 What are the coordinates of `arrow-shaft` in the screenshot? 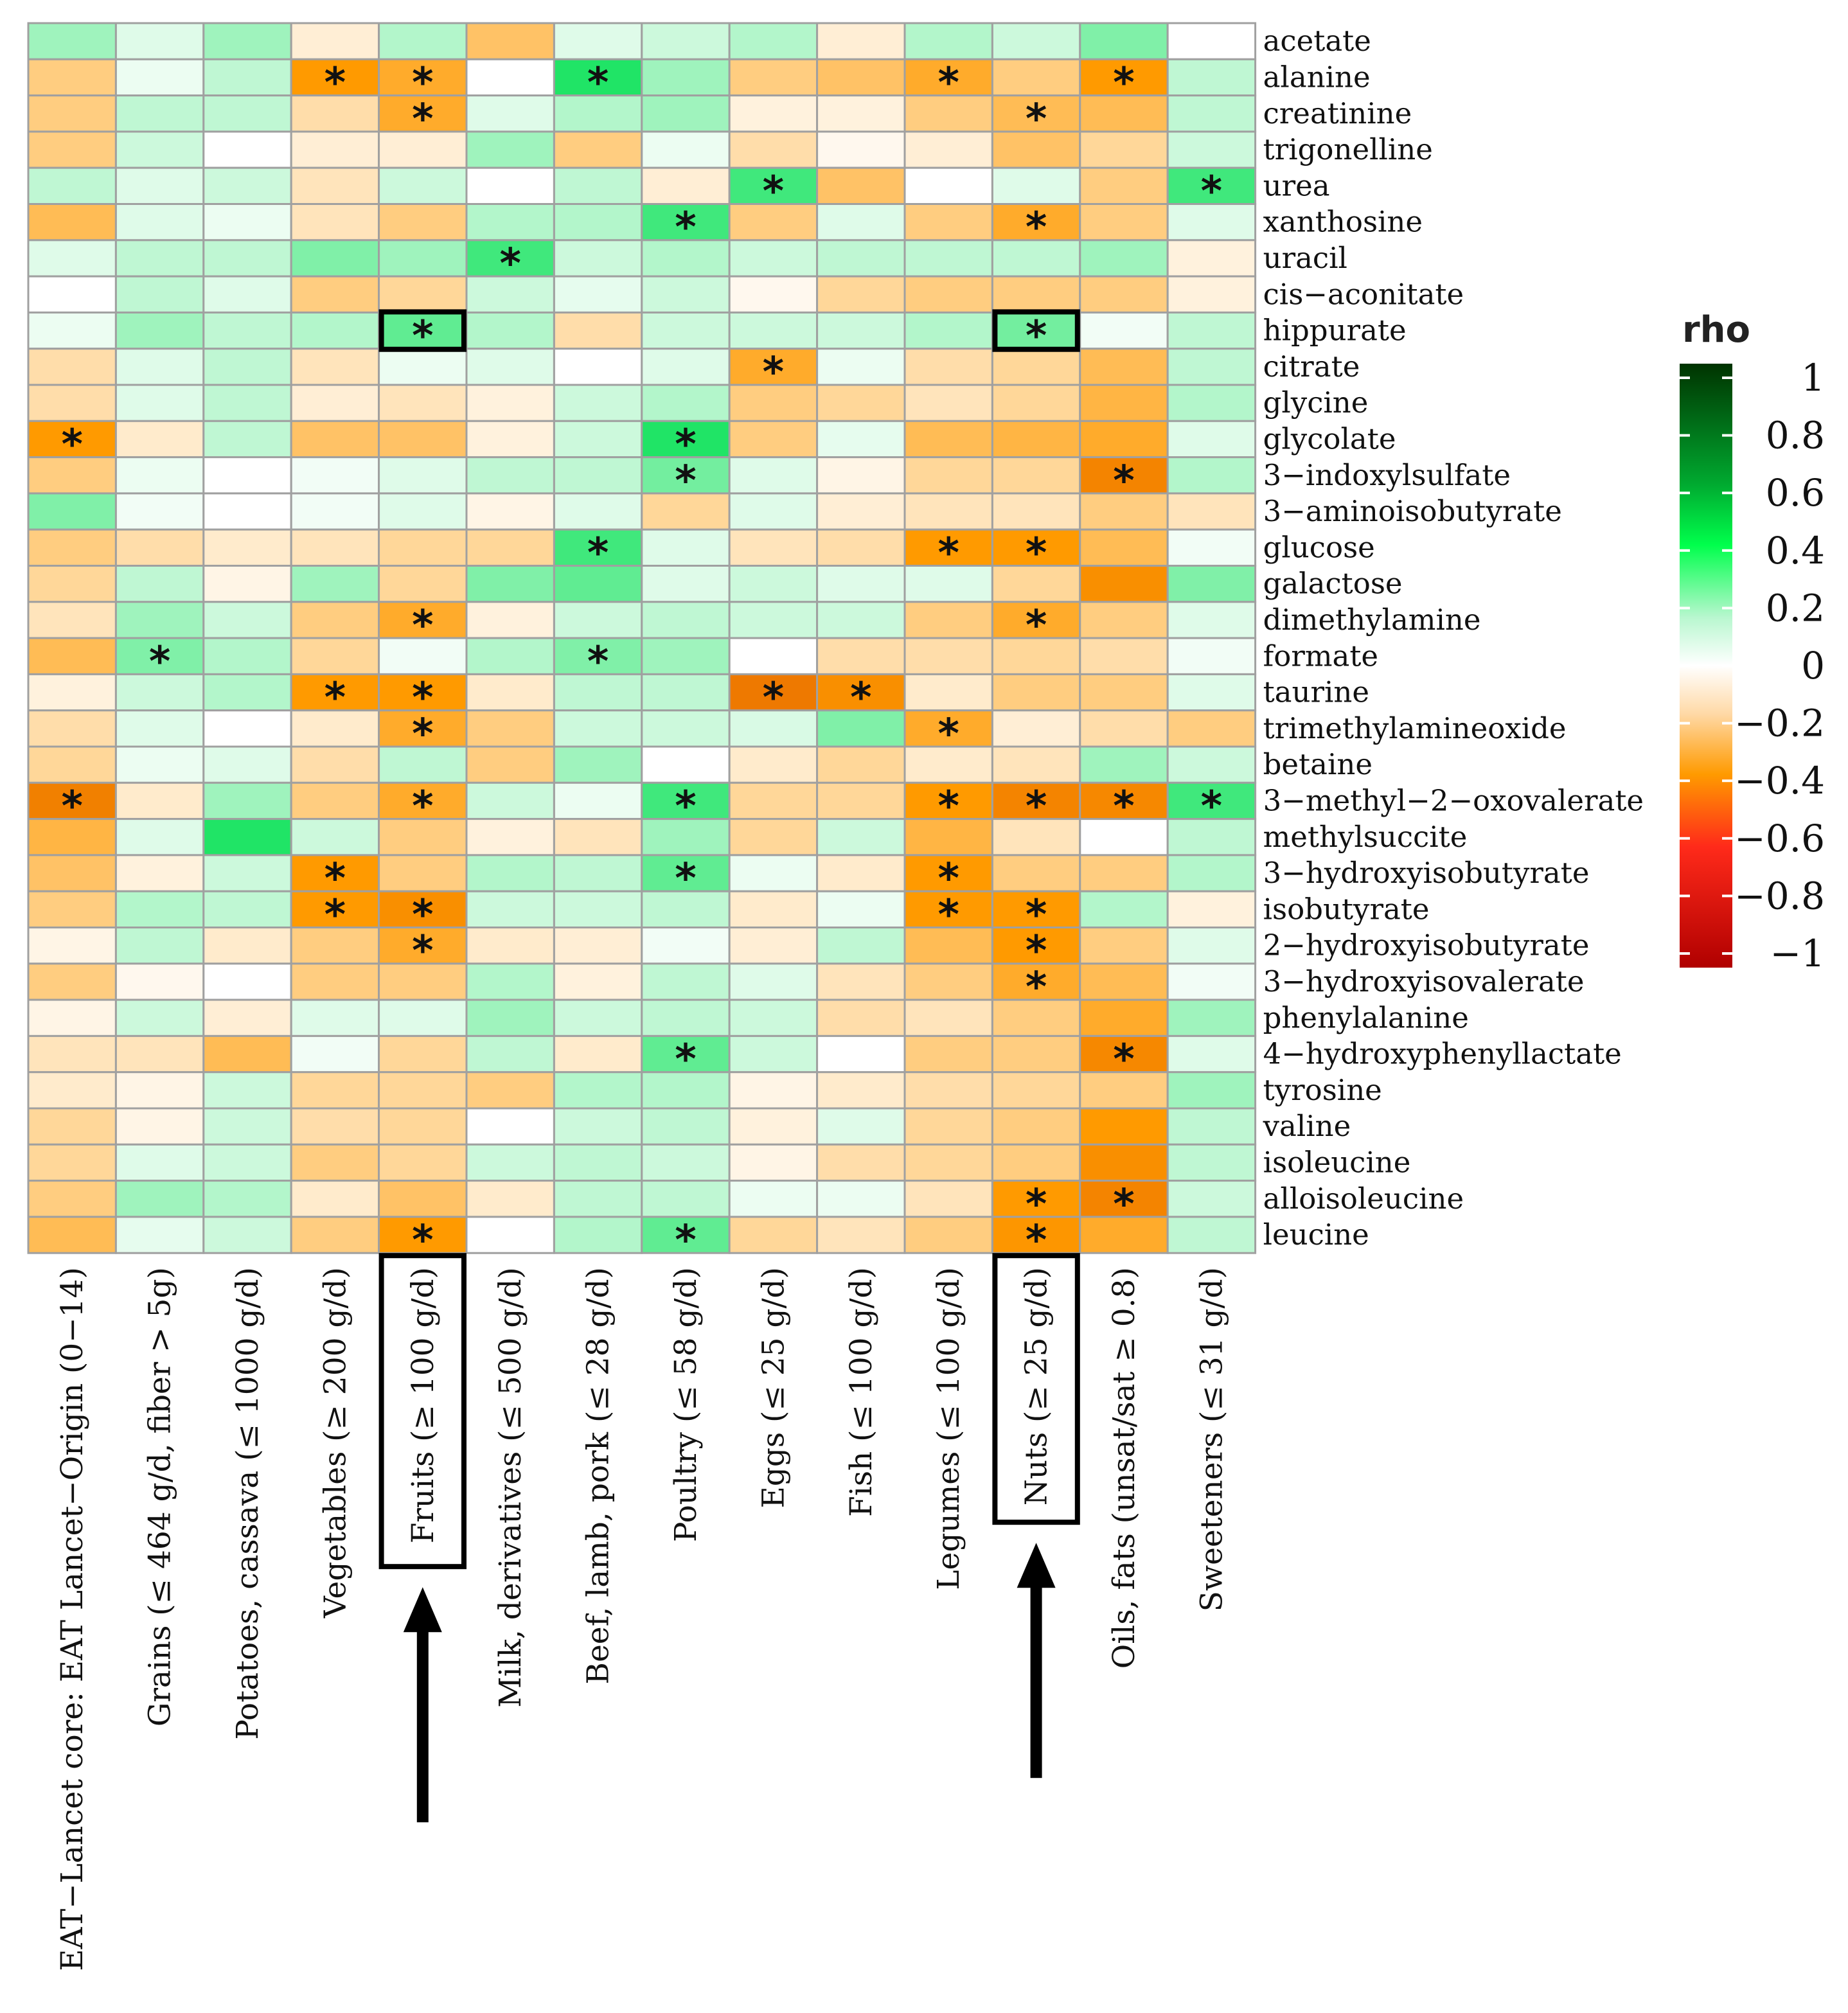 It's located at (422, 1726).